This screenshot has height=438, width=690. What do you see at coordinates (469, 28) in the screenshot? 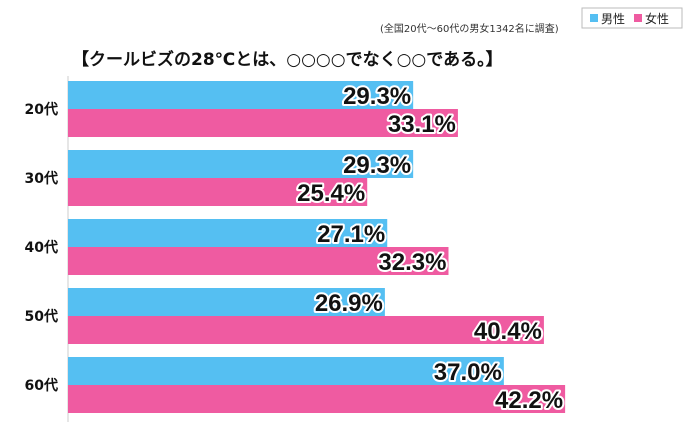
I see `survey-note: (全国20代～60代の男女1342名に調査)` at bounding box center [469, 28].